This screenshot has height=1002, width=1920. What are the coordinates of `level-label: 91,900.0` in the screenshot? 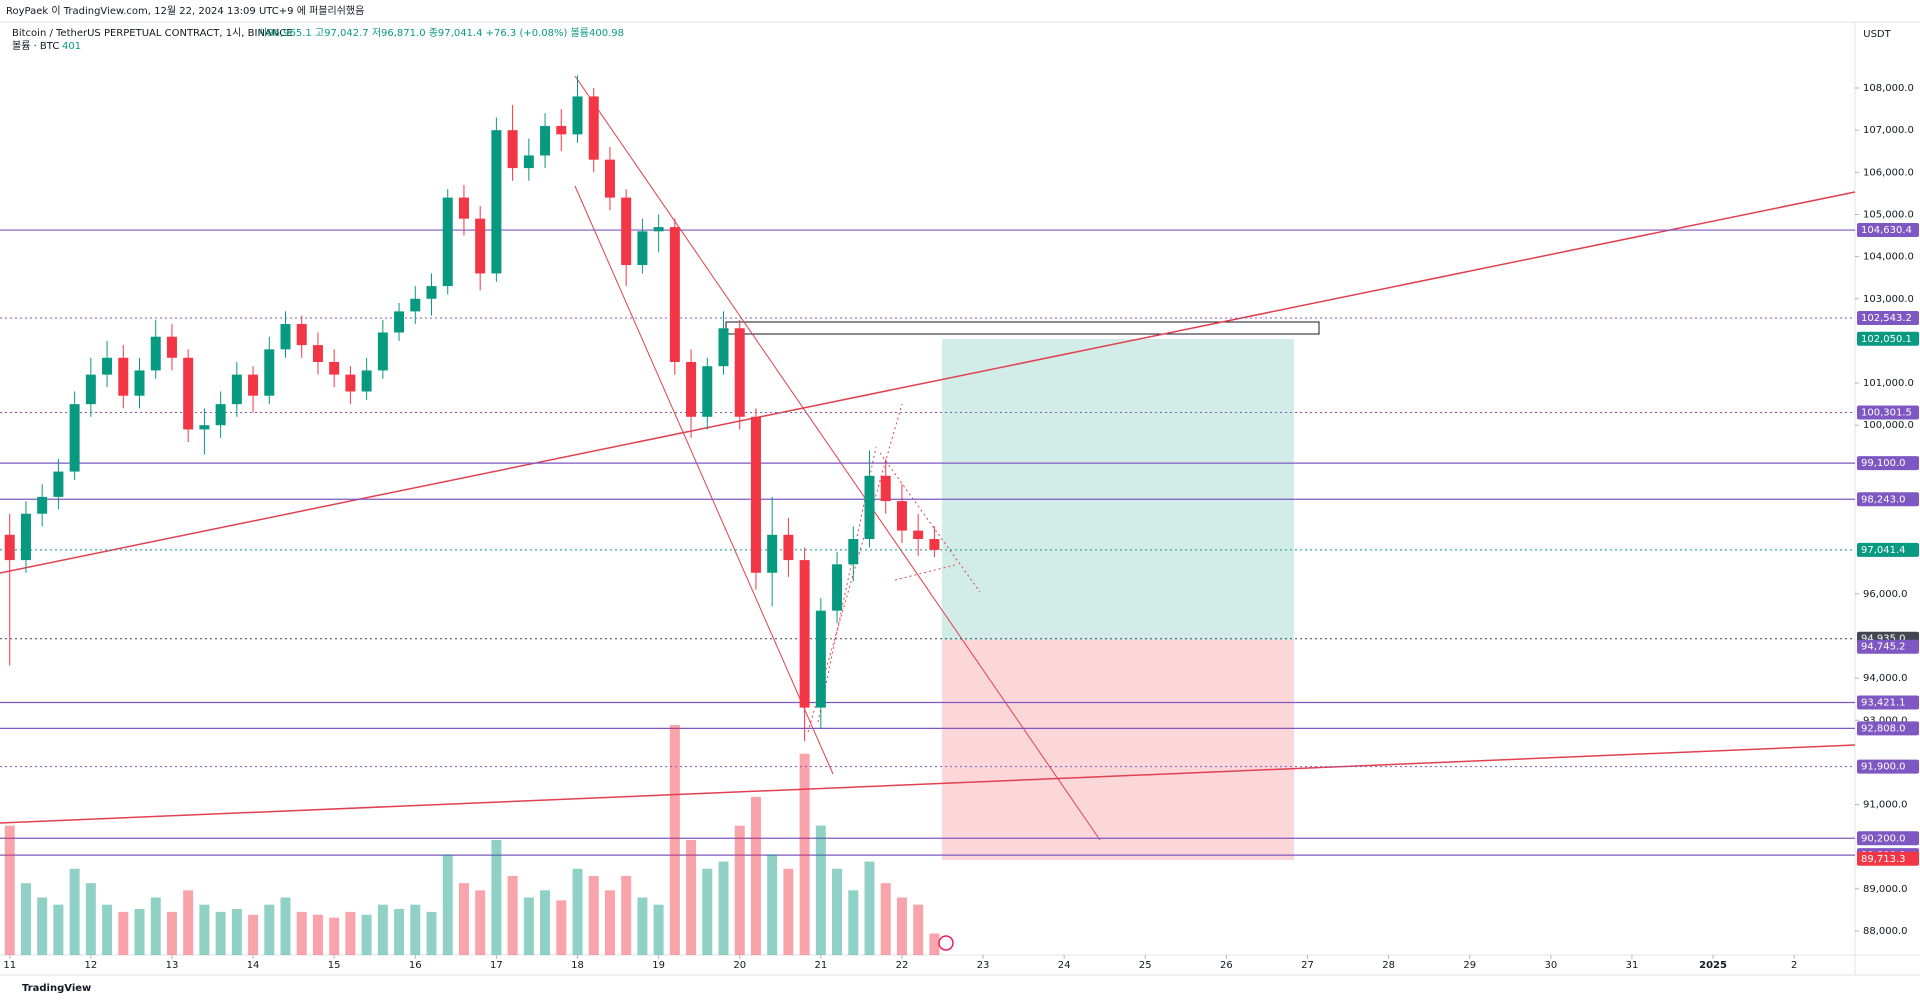 It's located at (1883, 767).